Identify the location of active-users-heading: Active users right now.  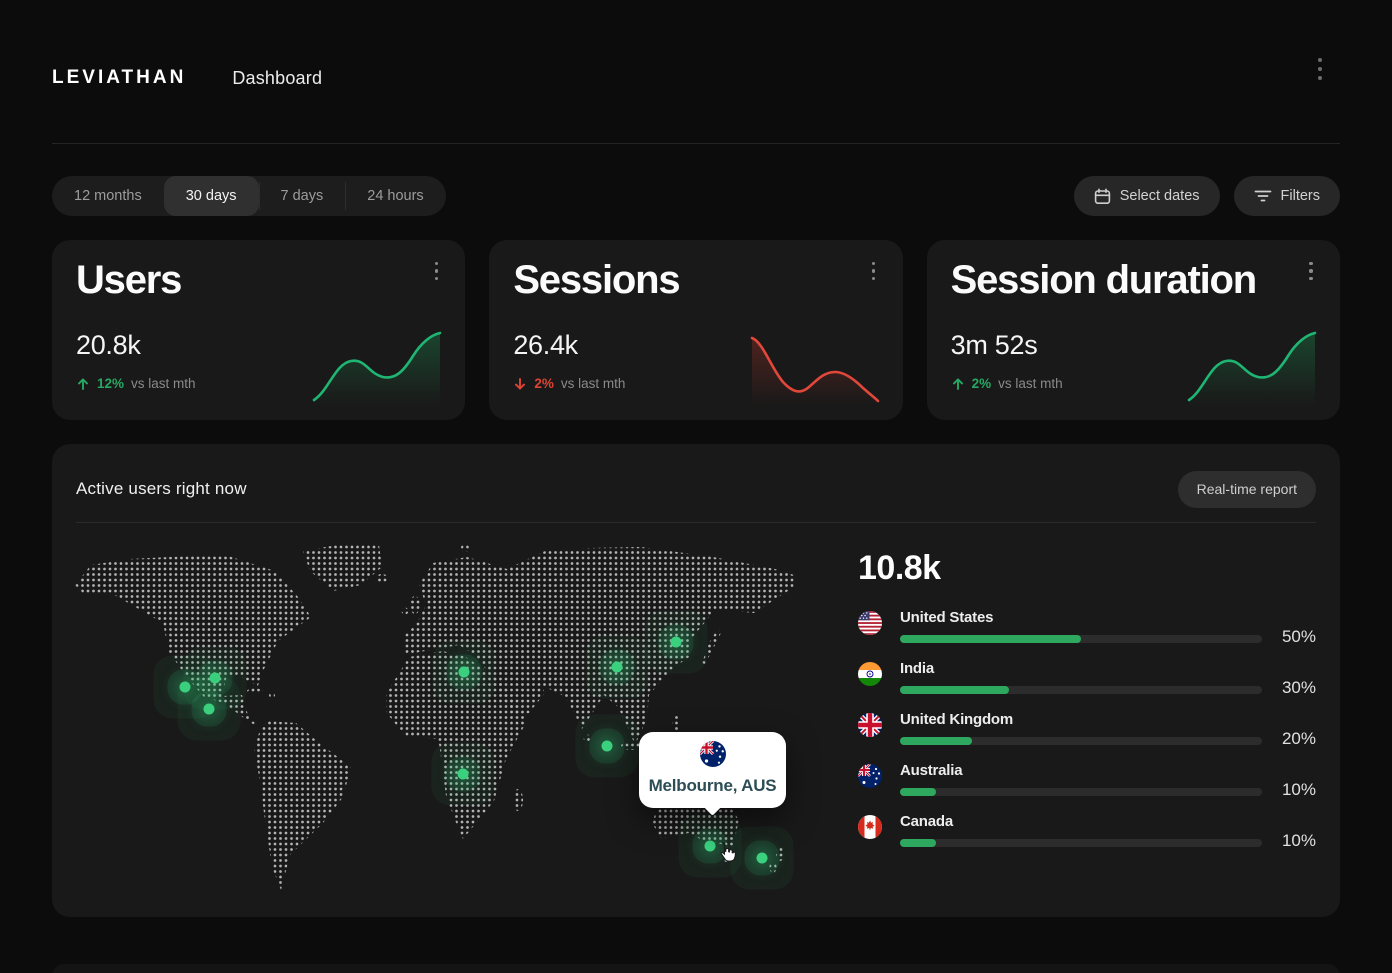
(161, 488).